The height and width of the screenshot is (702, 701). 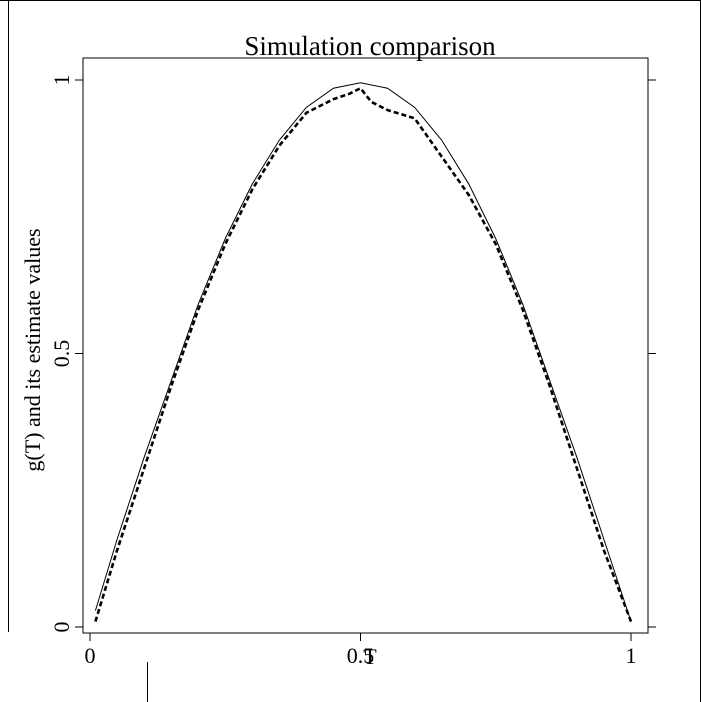 I want to click on x-tick-label: 1, so click(x=631, y=655).